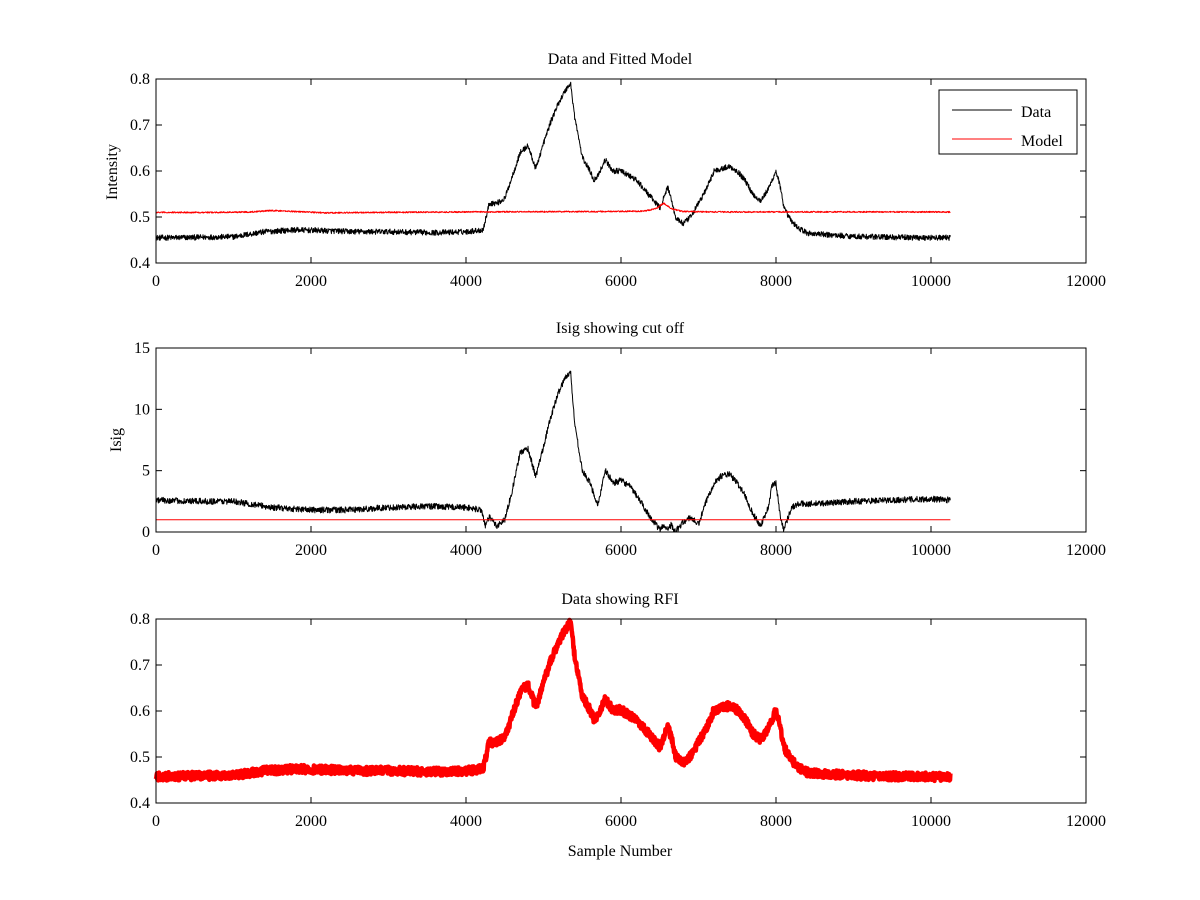  I want to click on series-line-isig, so click(553, 451).